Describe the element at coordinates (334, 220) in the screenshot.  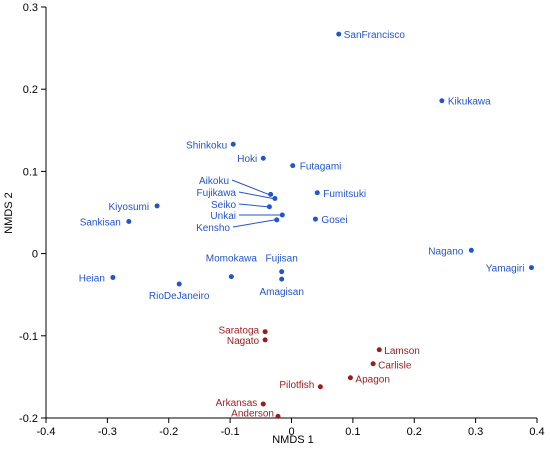
I see `label-gosei: Gosei` at that location.